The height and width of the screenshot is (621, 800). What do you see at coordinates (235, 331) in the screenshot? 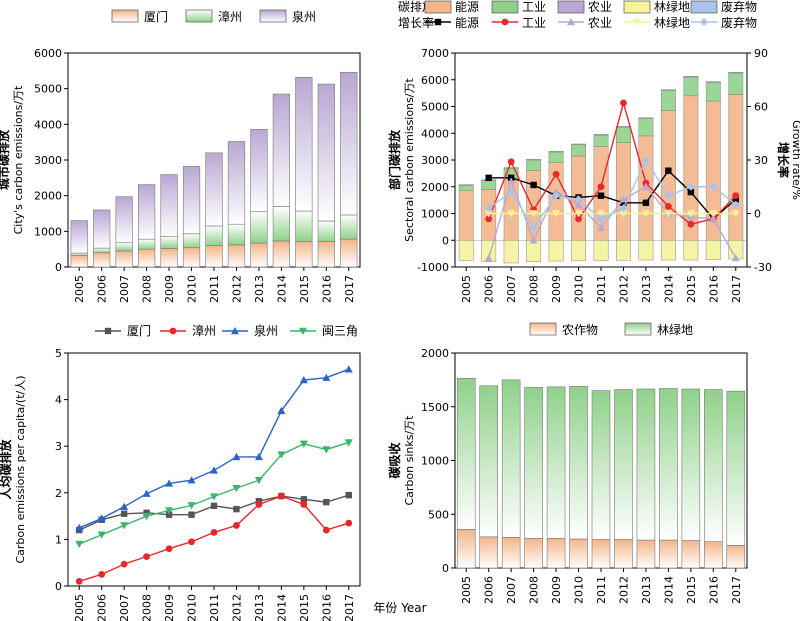
I see `legend-line-泉州-marker` at bounding box center [235, 331].